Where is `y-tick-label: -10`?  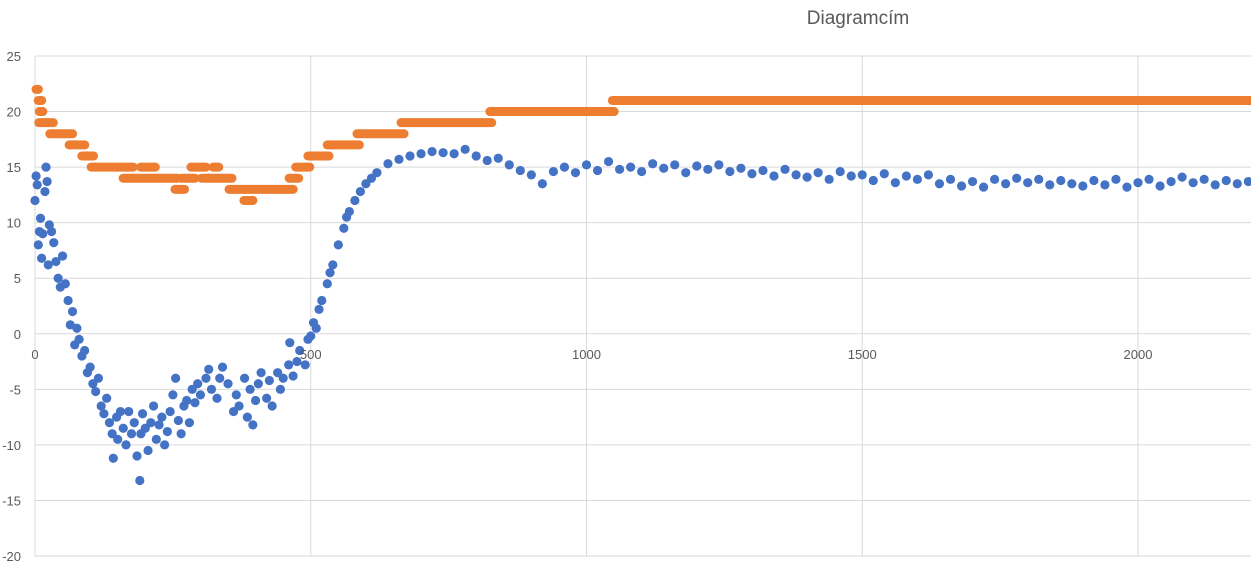
y-tick-label: -10 is located at coordinates (11, 445).